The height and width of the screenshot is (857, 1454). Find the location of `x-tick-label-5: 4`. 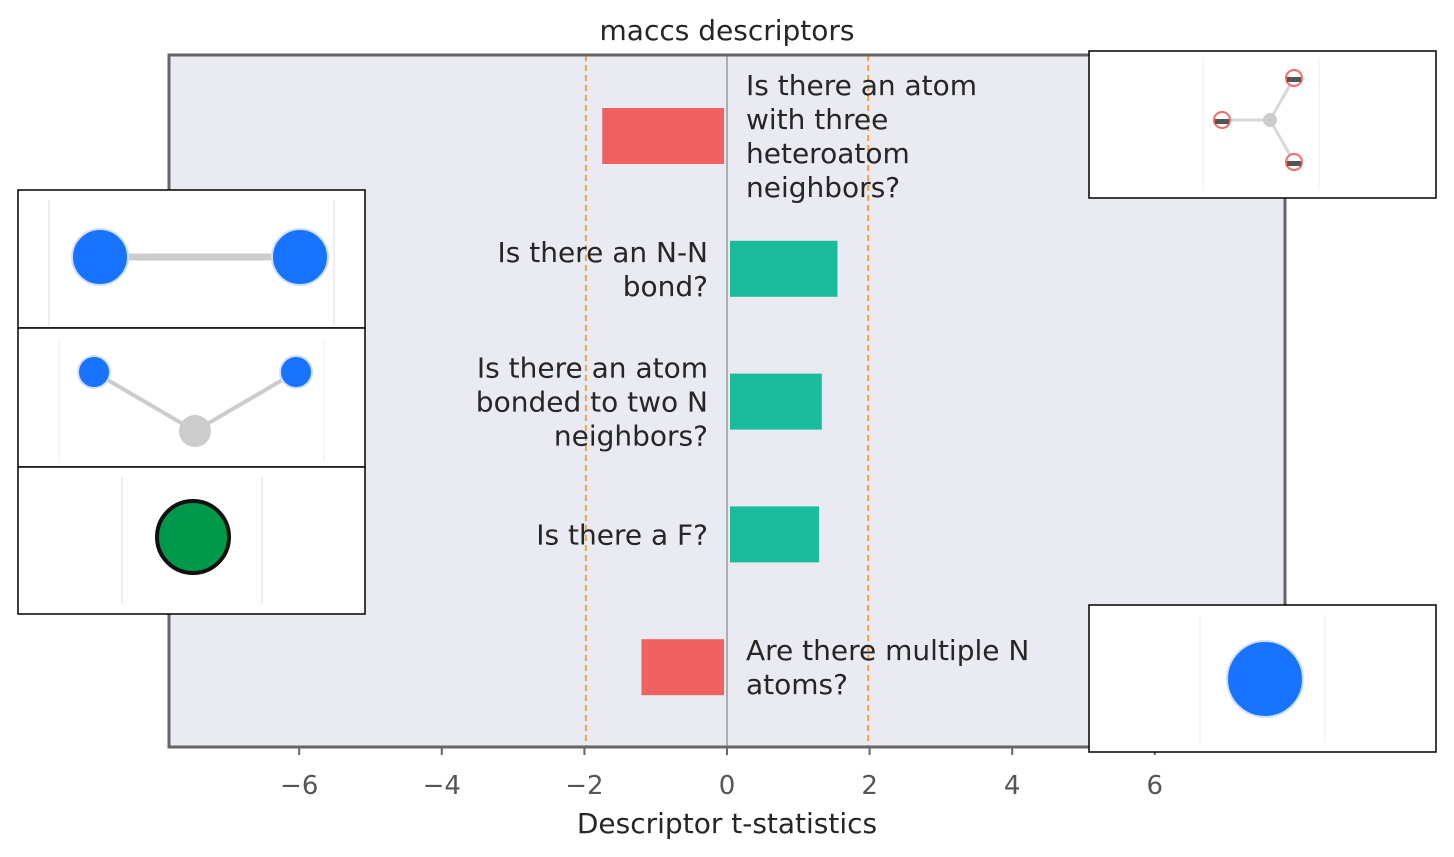

x-tick-label-5: 4 is located at coordinates (1012, 786).